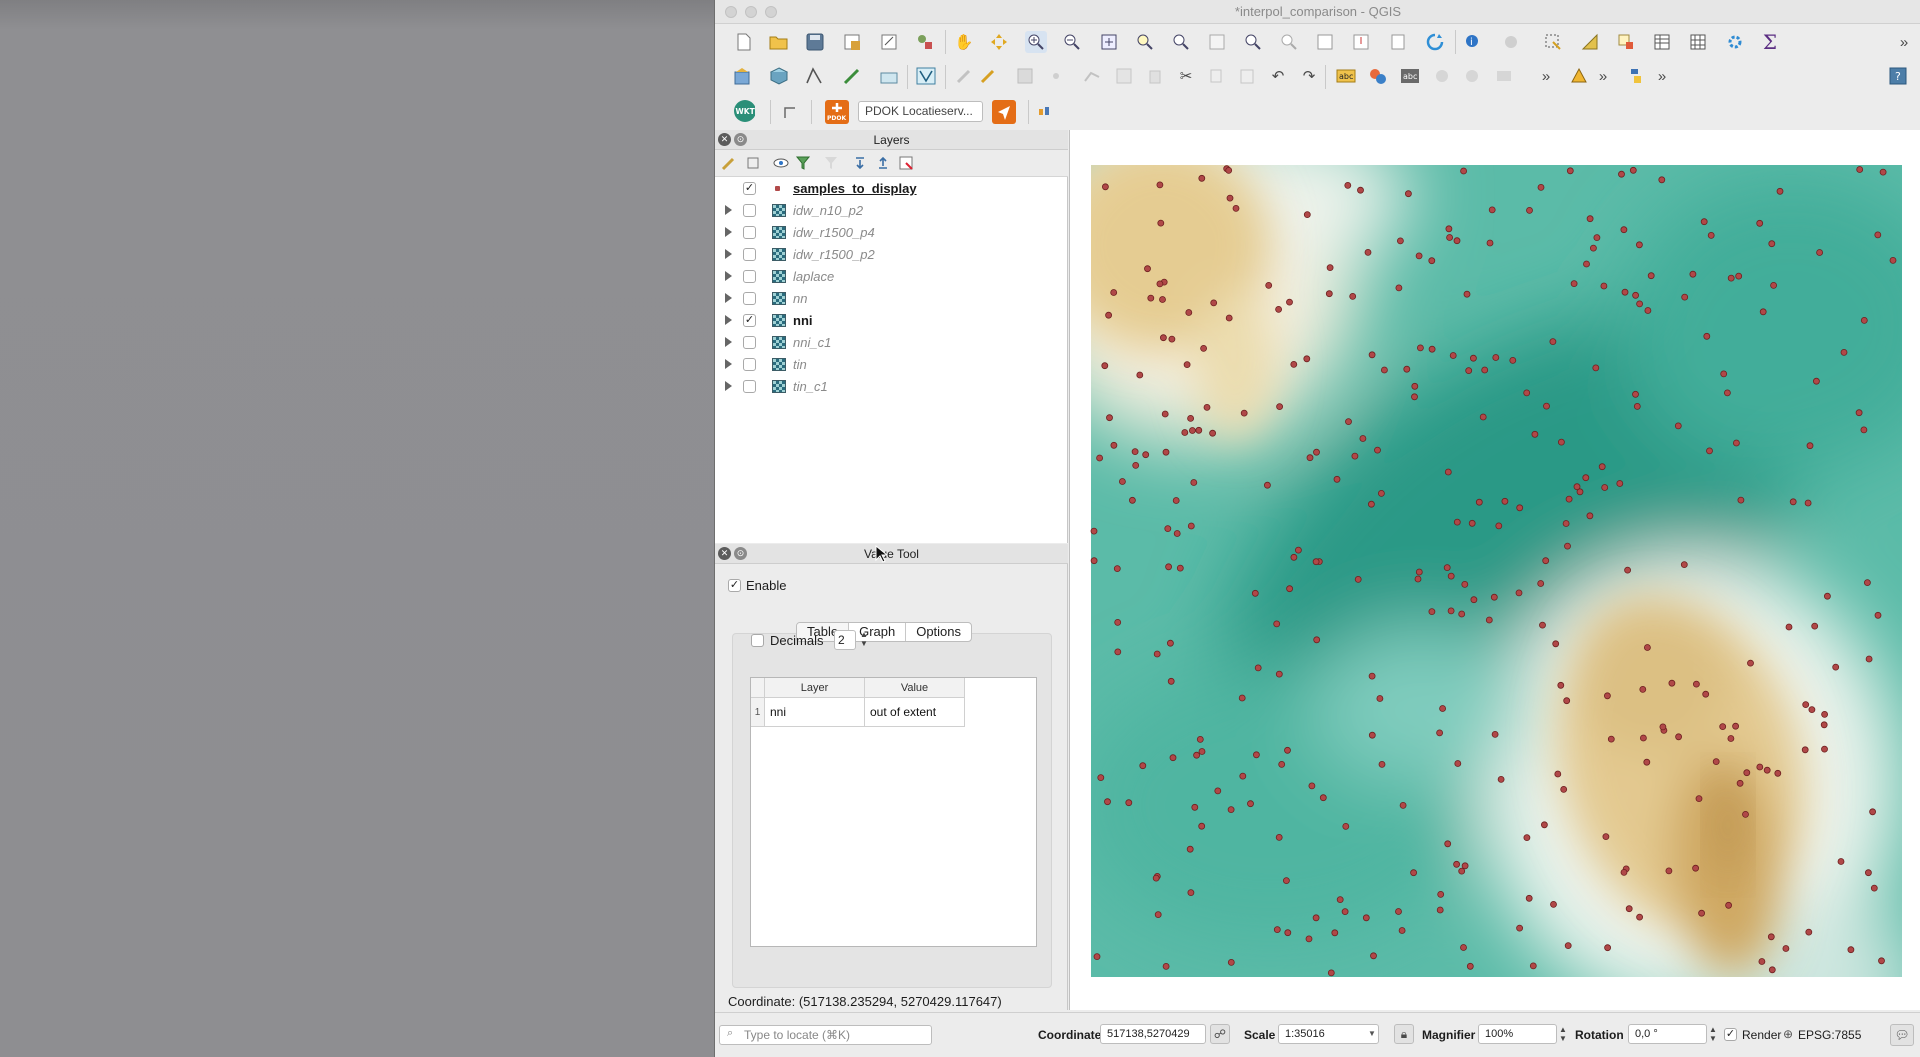 This screenshot has width=1920, height=1057. I want to click on rotation-stepper-icon: ▲ ▼, so click(1713, 1034).